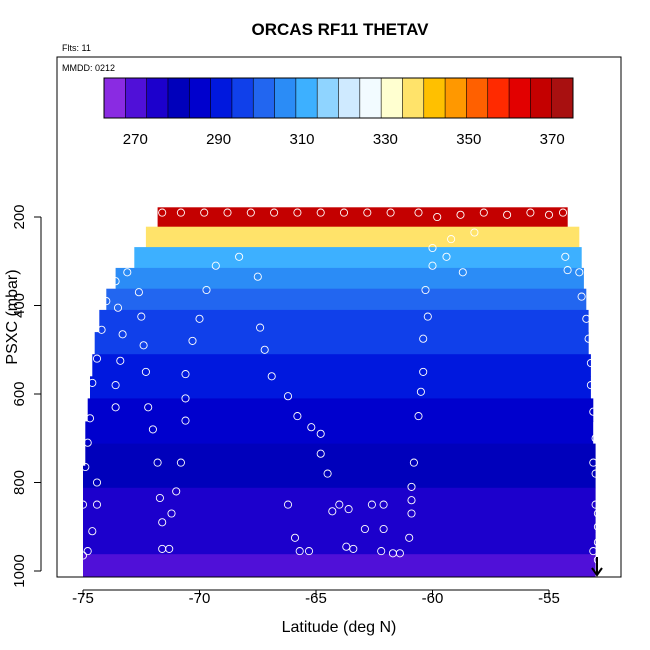 The width and height of the screenshot is (650, 650). What do you see at coordinates (552, 139) in the screenshot?
I see `colorbar-tick-label: 370` at bounding box center [552, 139].